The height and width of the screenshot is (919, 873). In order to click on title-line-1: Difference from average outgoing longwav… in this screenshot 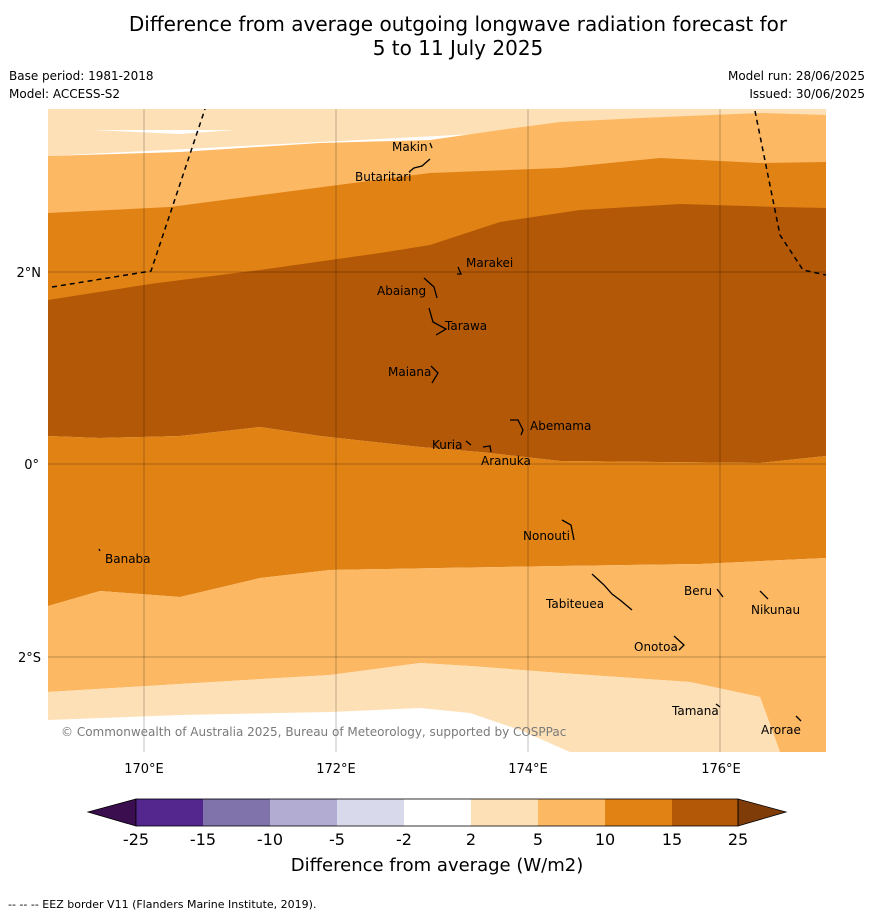, I will do `click(458, 24)`.